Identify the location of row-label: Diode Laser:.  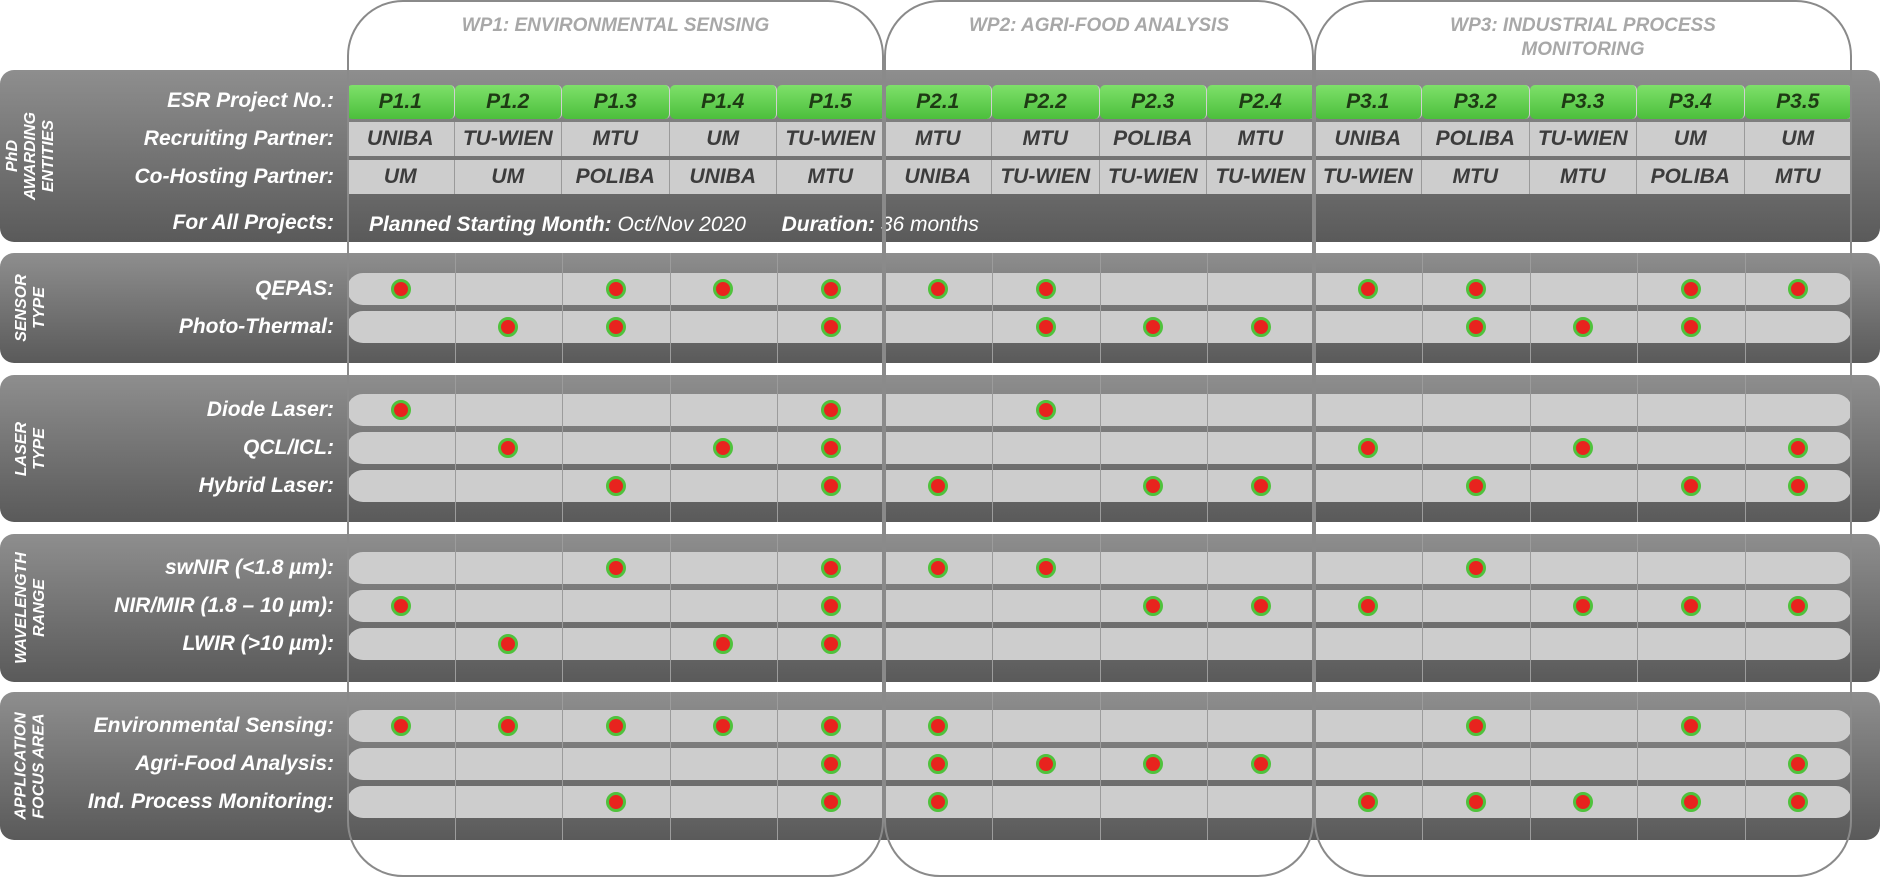
(270, 409).